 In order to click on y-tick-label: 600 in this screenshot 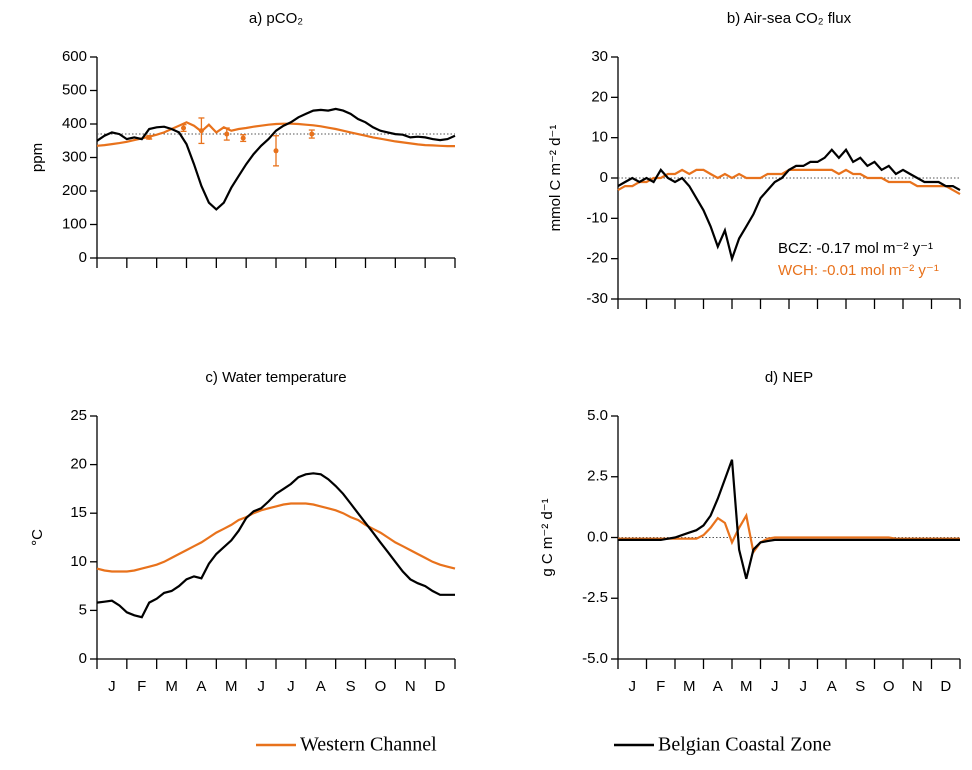, I will do `click(74, 56)`.